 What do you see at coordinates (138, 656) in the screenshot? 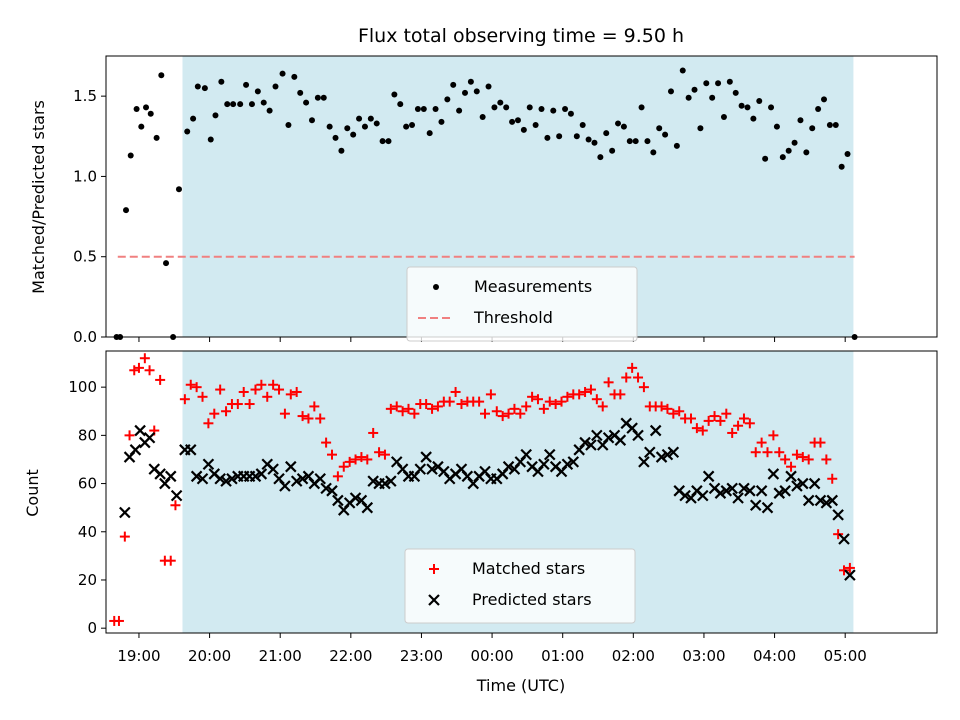
I see `x-tick-label: 19:00` at bounding box center [138, 656].